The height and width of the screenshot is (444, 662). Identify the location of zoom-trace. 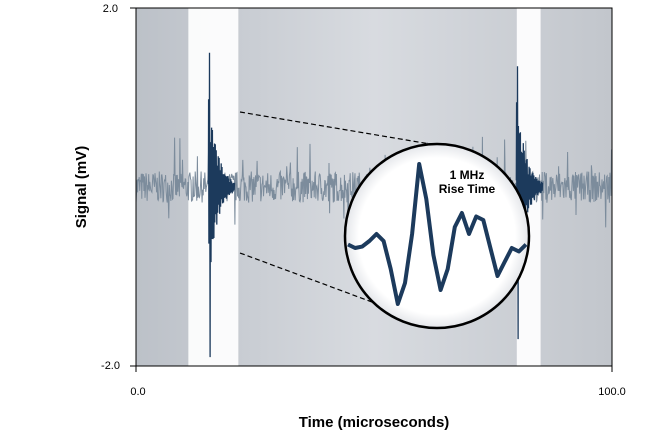
(437, 234).